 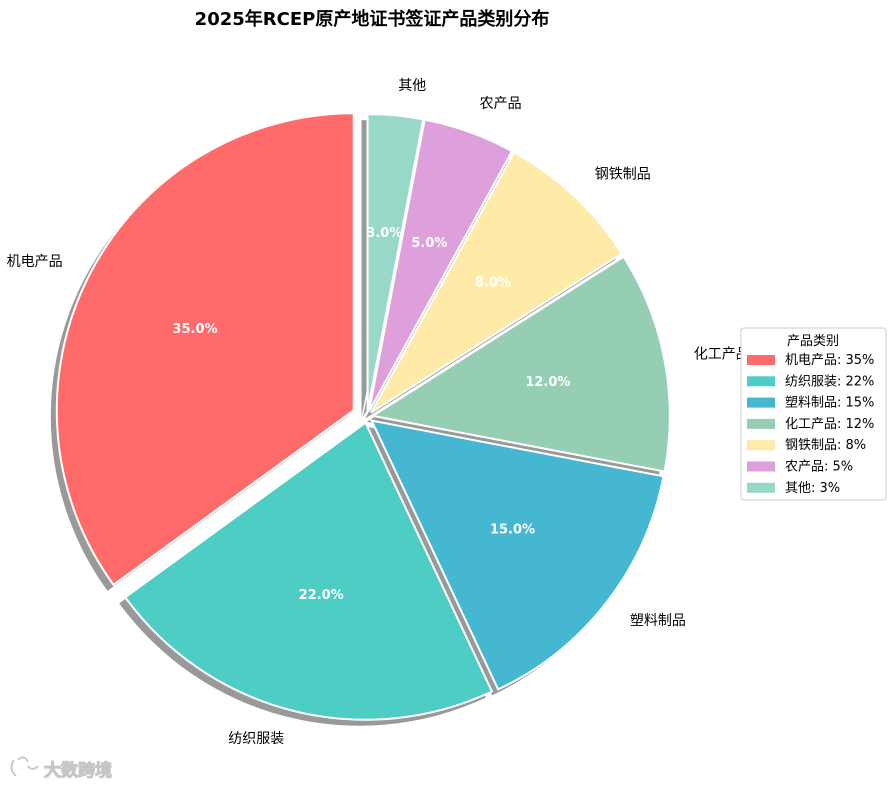 I want to click on legend-label-3: 塑料制品: 15%, so click(x=829, y=403).